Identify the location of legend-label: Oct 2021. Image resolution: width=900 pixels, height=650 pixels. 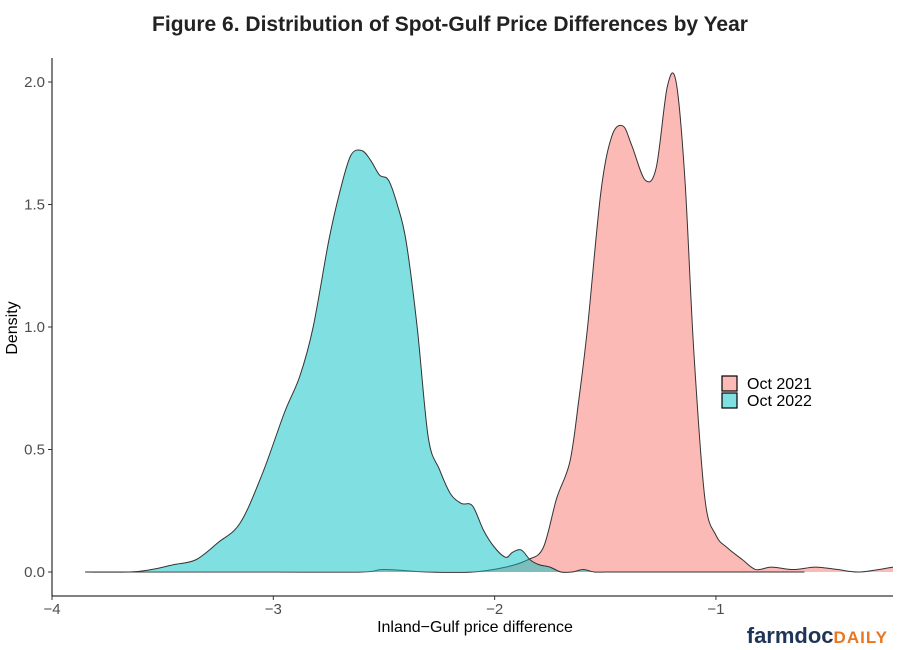
(779, 384).